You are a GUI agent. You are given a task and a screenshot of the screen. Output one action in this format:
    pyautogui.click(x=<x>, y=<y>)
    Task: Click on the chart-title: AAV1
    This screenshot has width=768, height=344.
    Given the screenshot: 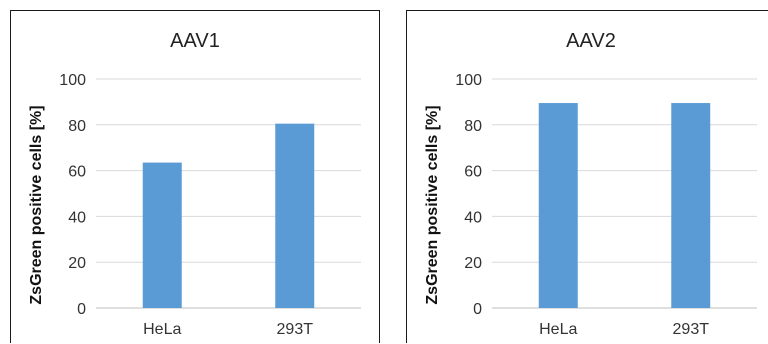 What is the action you would take?
    pyautogui.click(x=195, y=41)
    